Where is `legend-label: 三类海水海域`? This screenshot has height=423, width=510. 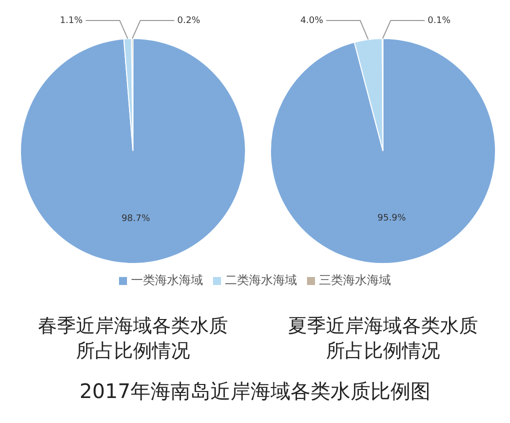 legend-label: 三类海水海域 is located at coordinates (354, 280).